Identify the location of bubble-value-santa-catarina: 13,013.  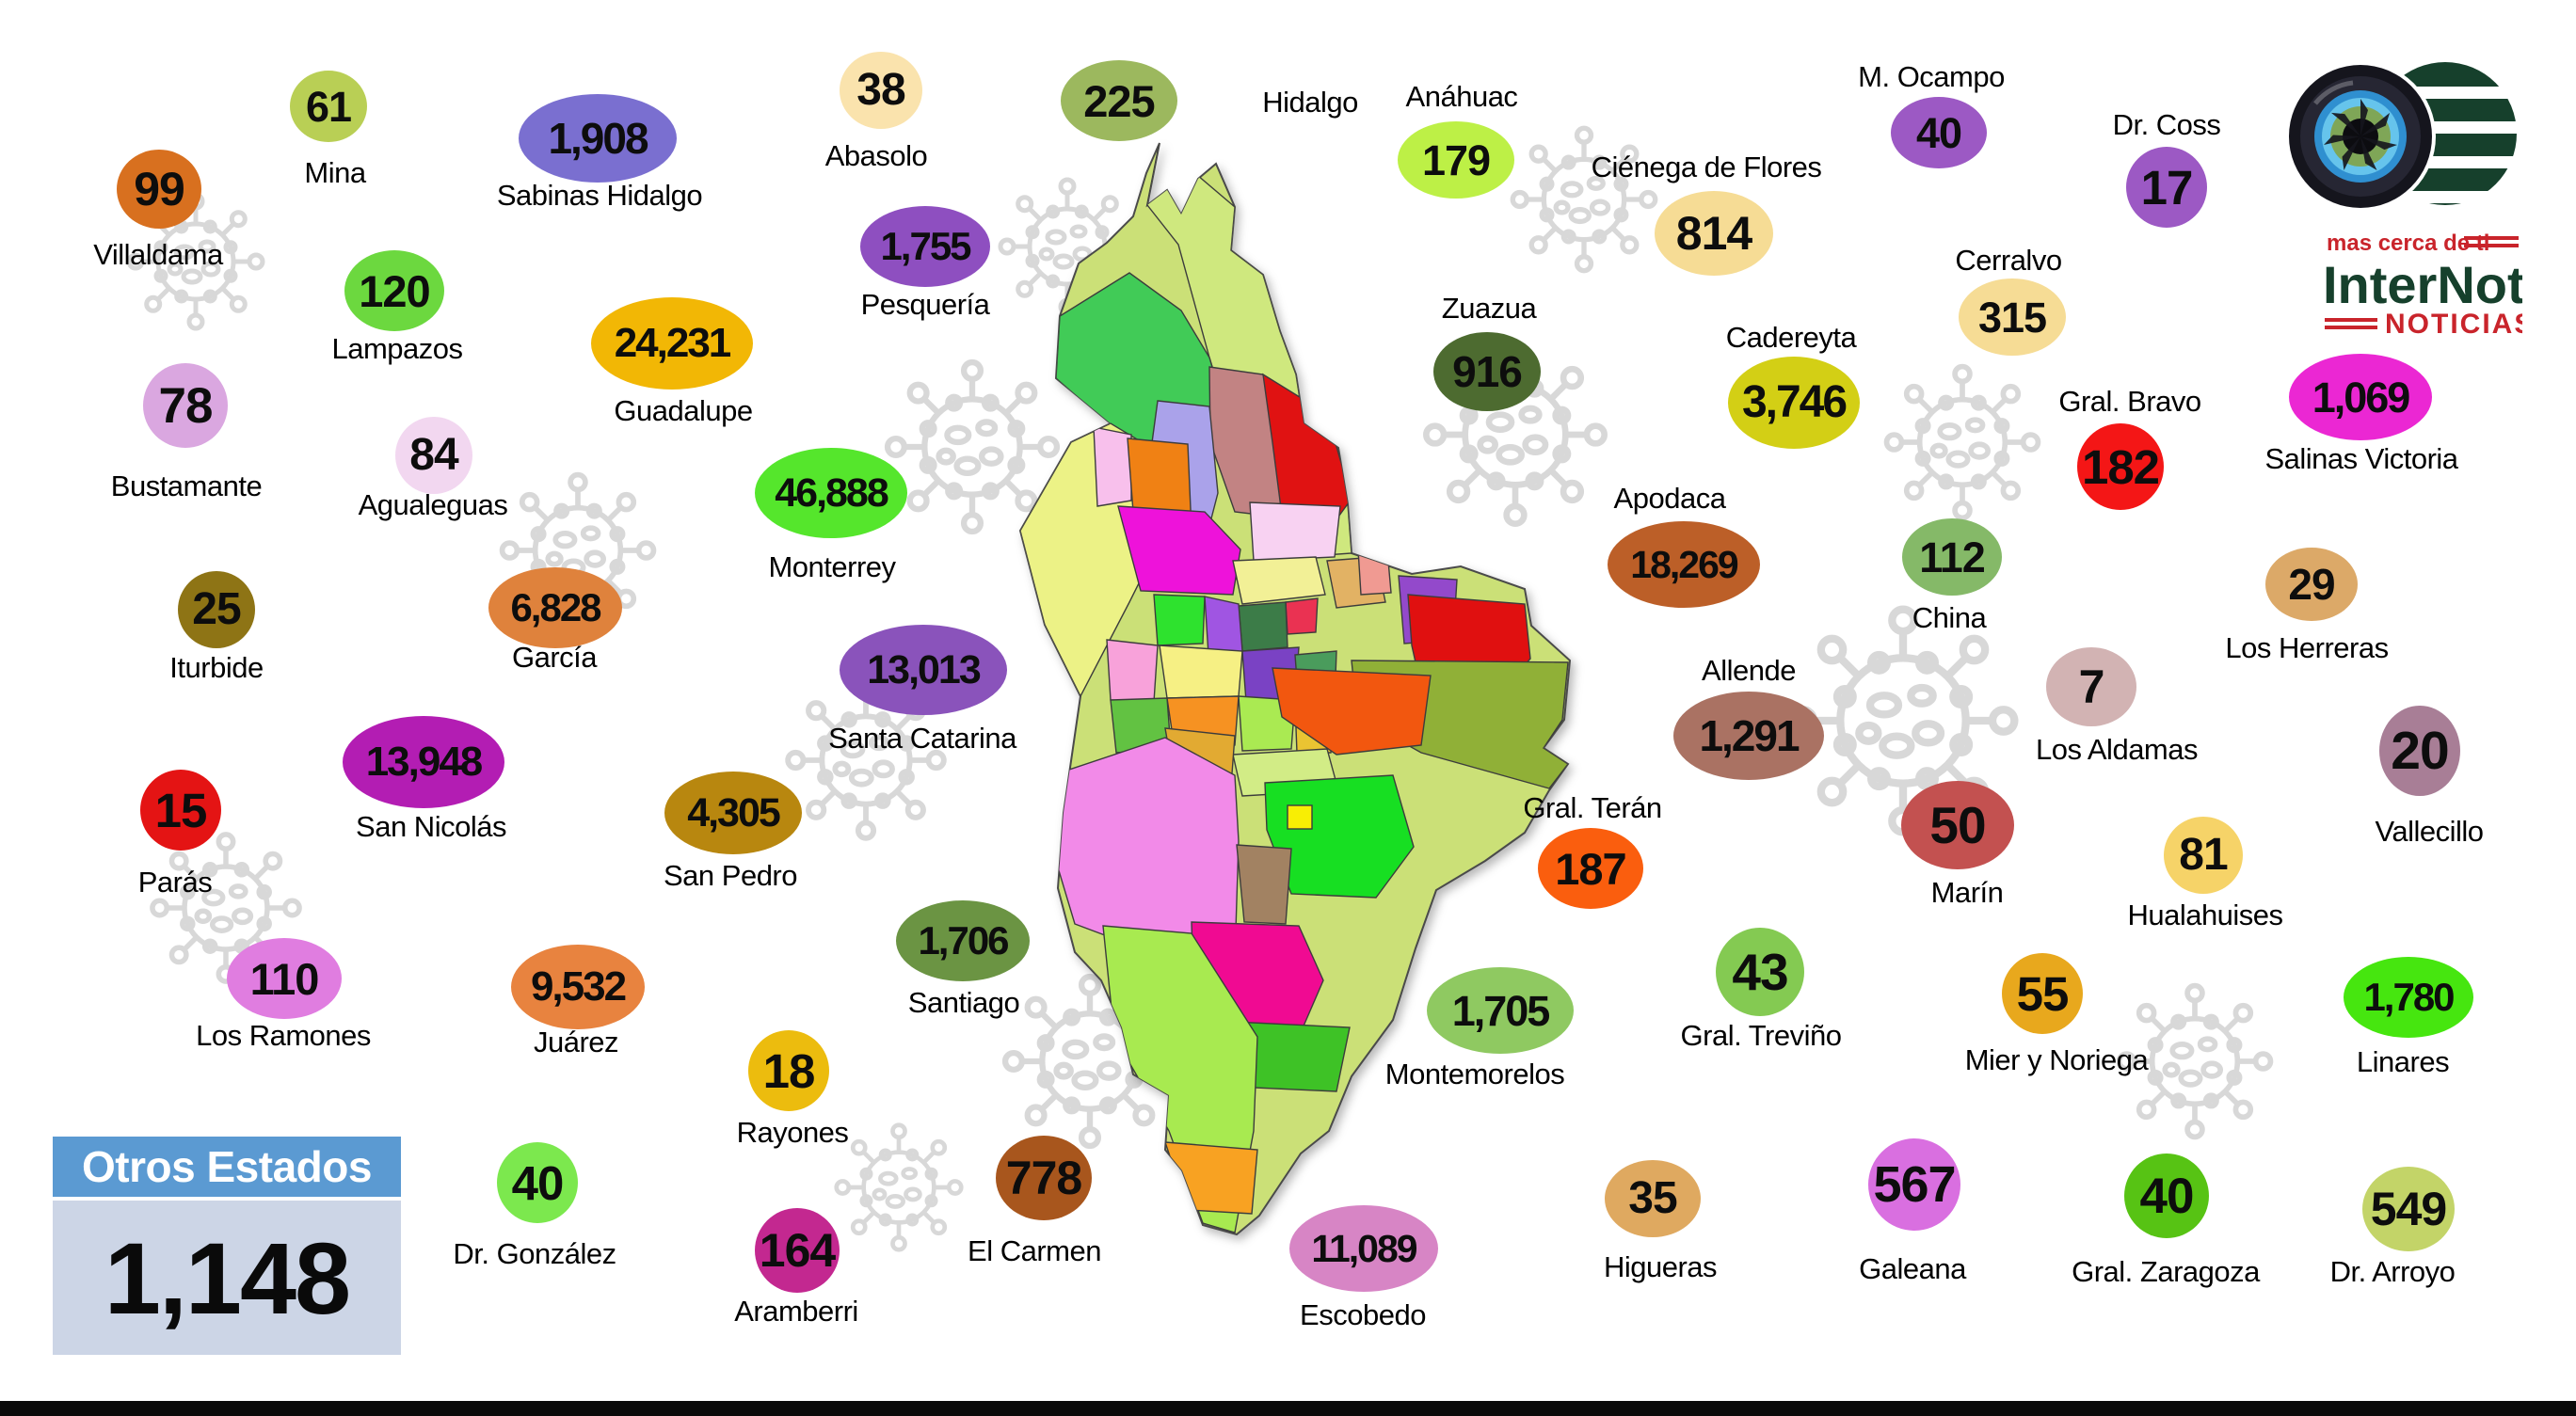
(924, 669).